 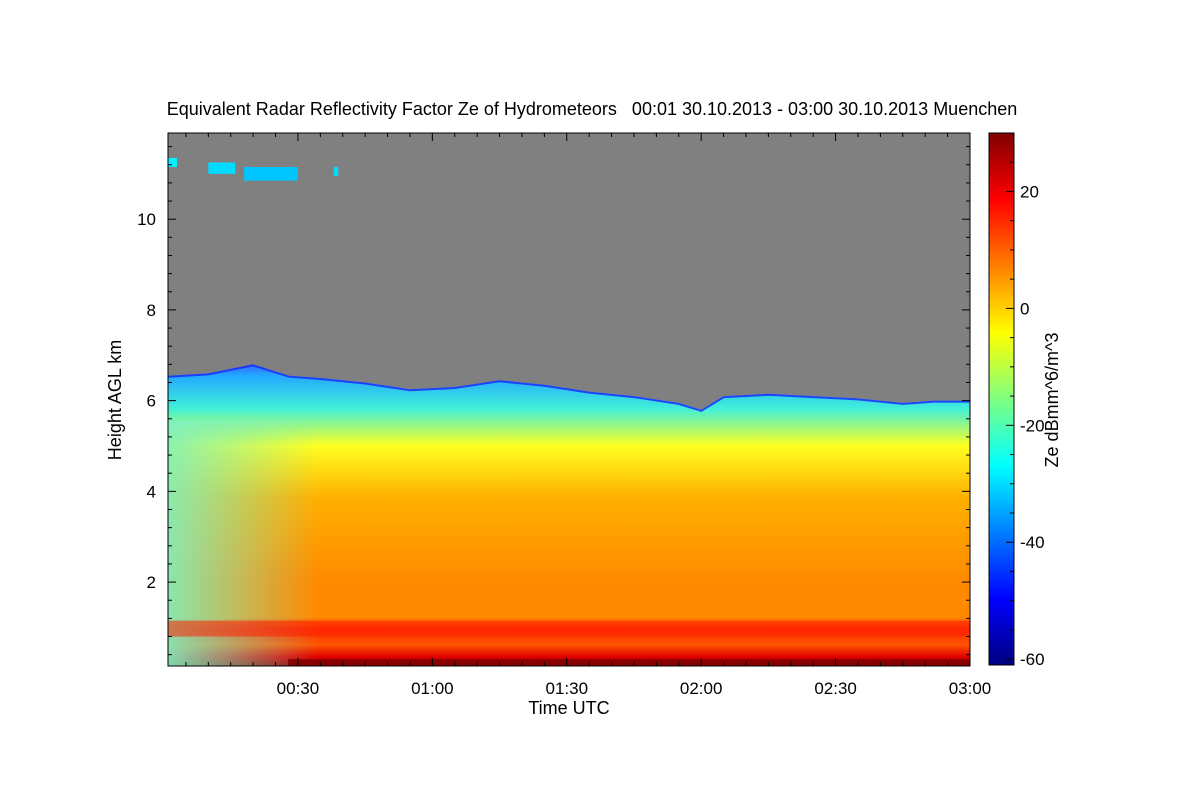 I want to click on x-tick-label: 02:30, so click(x=835, y=688).